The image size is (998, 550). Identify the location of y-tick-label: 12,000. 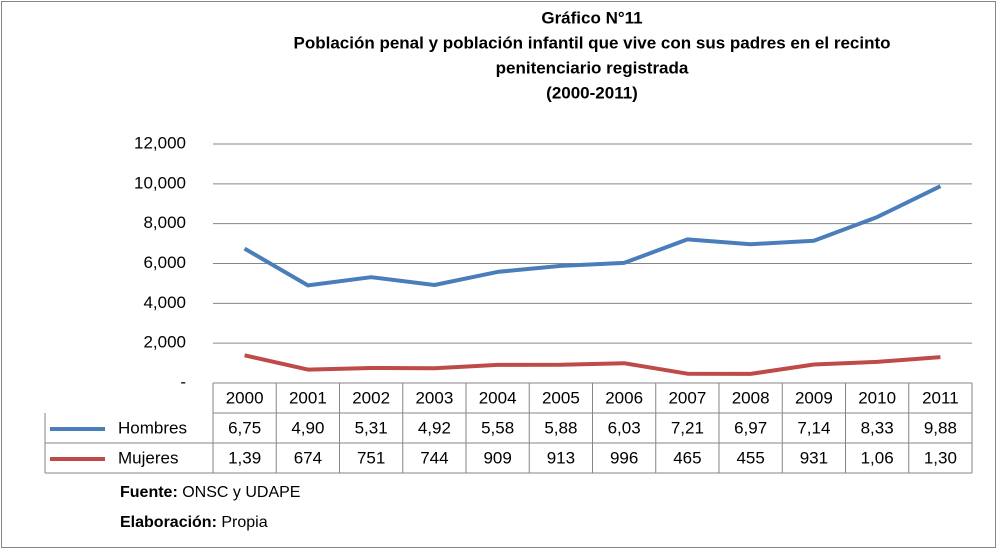
(160, 142).